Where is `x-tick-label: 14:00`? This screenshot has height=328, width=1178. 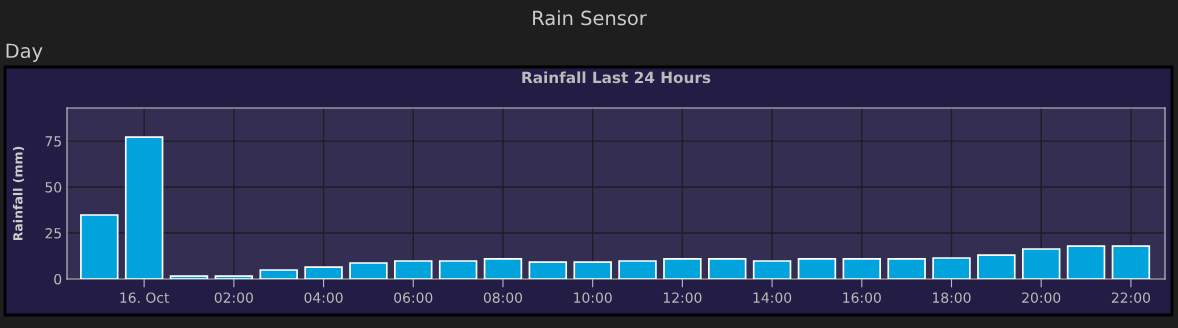
x-tick-label: 14:00 is located at coordinates (772, 297).